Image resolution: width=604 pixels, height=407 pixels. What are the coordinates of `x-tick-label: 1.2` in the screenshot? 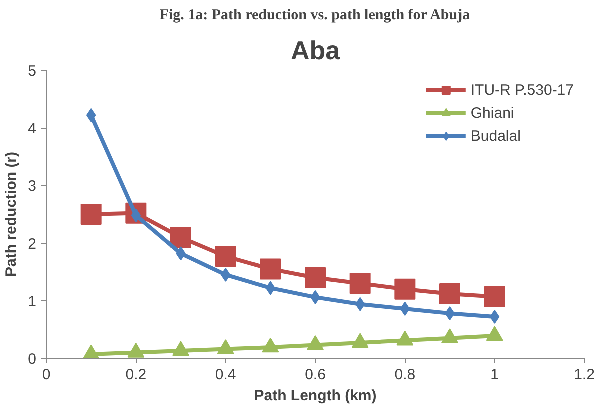 It's located at (584, 375).